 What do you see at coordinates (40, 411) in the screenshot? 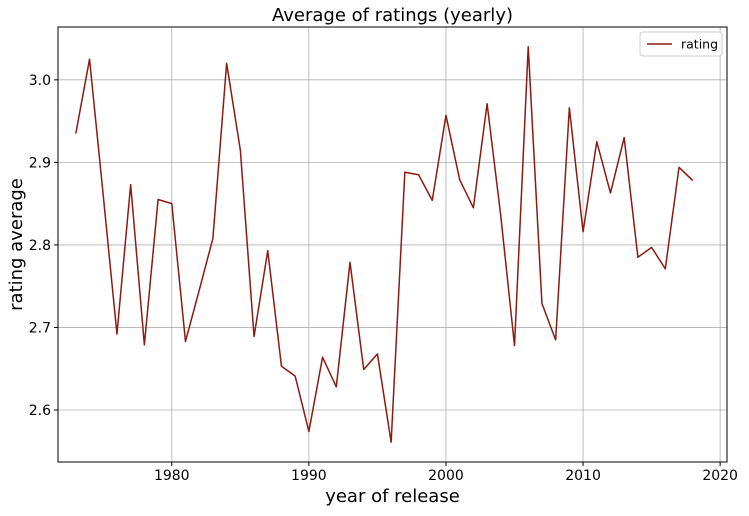
I see `y-tick-label: 2.6` at bounding box center [40, 411].